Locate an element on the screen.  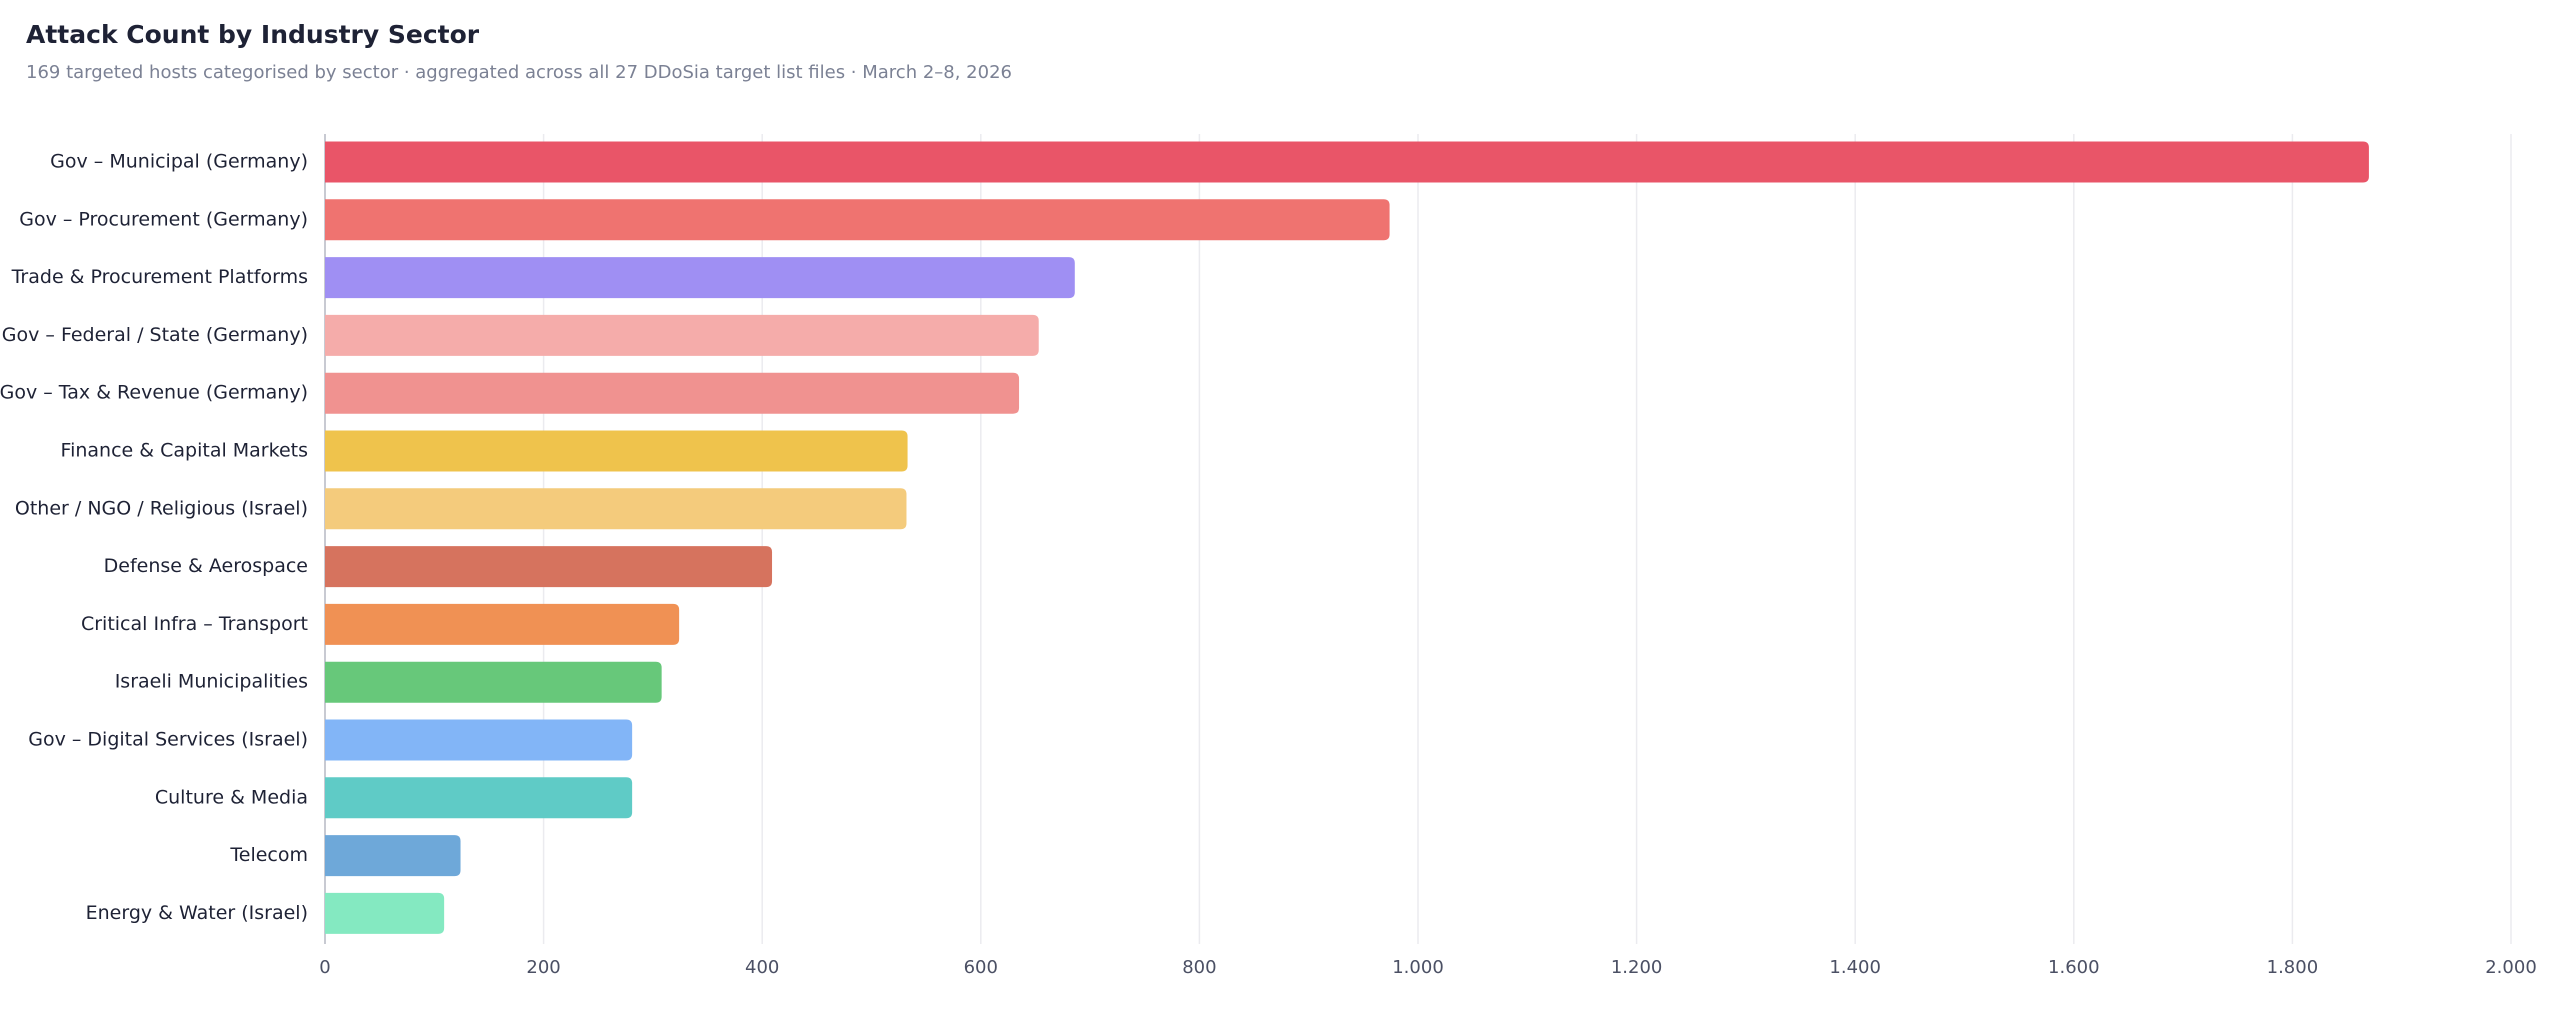
x-tick-label: 1.200 is located at coordinates (1637, 967).